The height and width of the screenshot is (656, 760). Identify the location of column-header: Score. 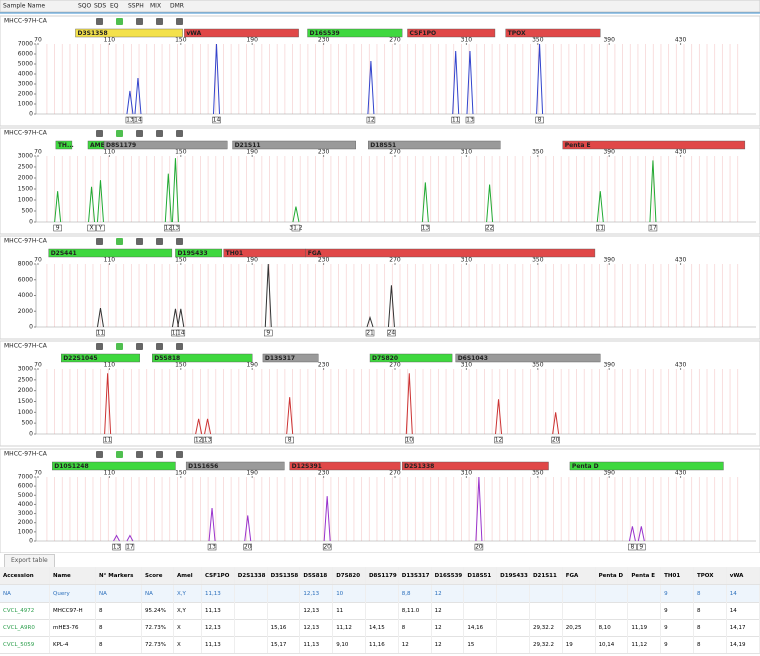
(158, 575).